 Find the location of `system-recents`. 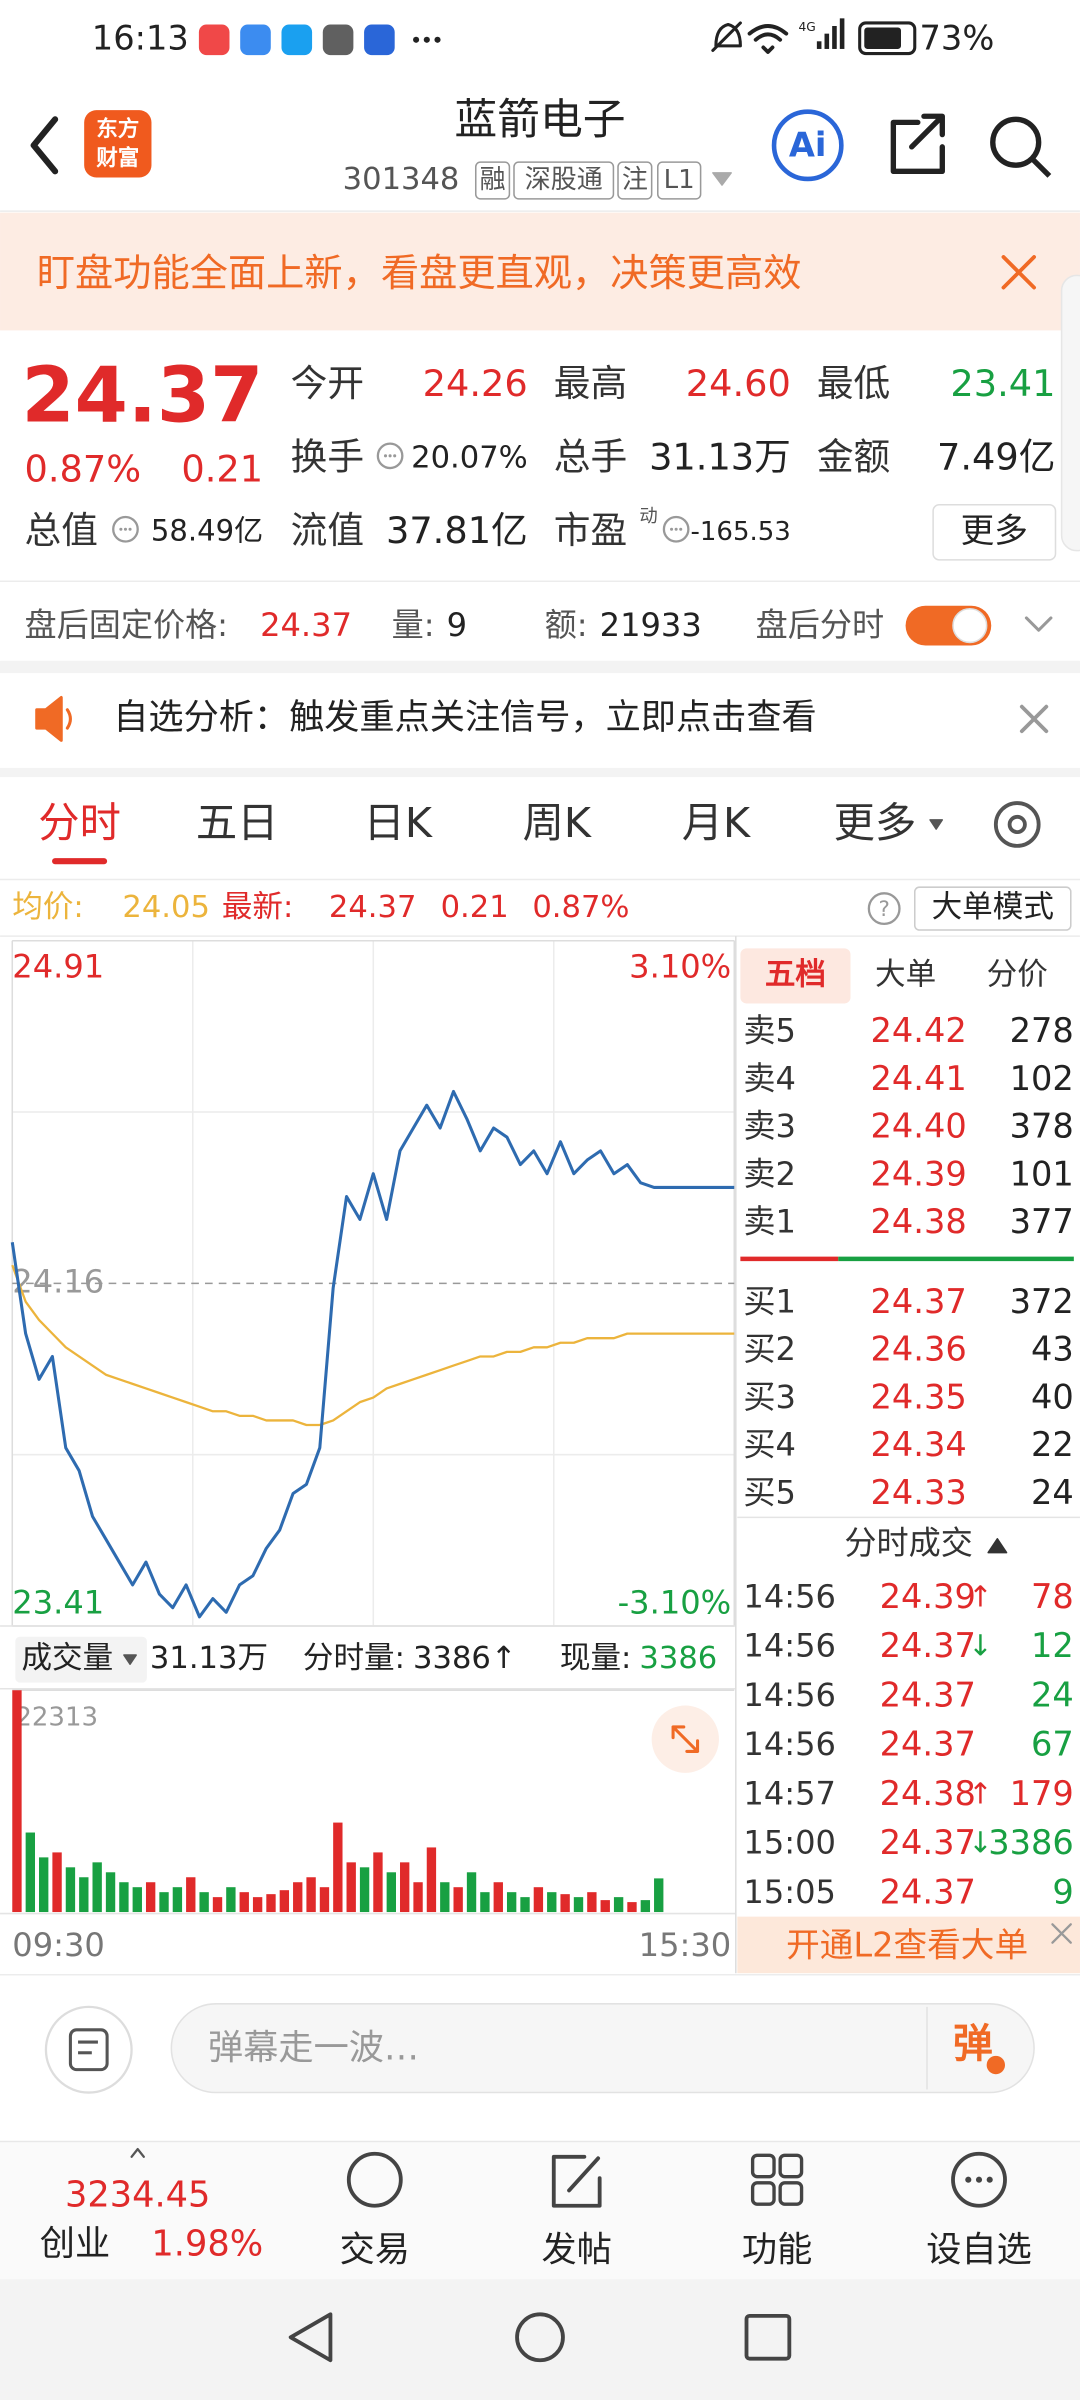

system-recents is located at coordinates (768, 2337).